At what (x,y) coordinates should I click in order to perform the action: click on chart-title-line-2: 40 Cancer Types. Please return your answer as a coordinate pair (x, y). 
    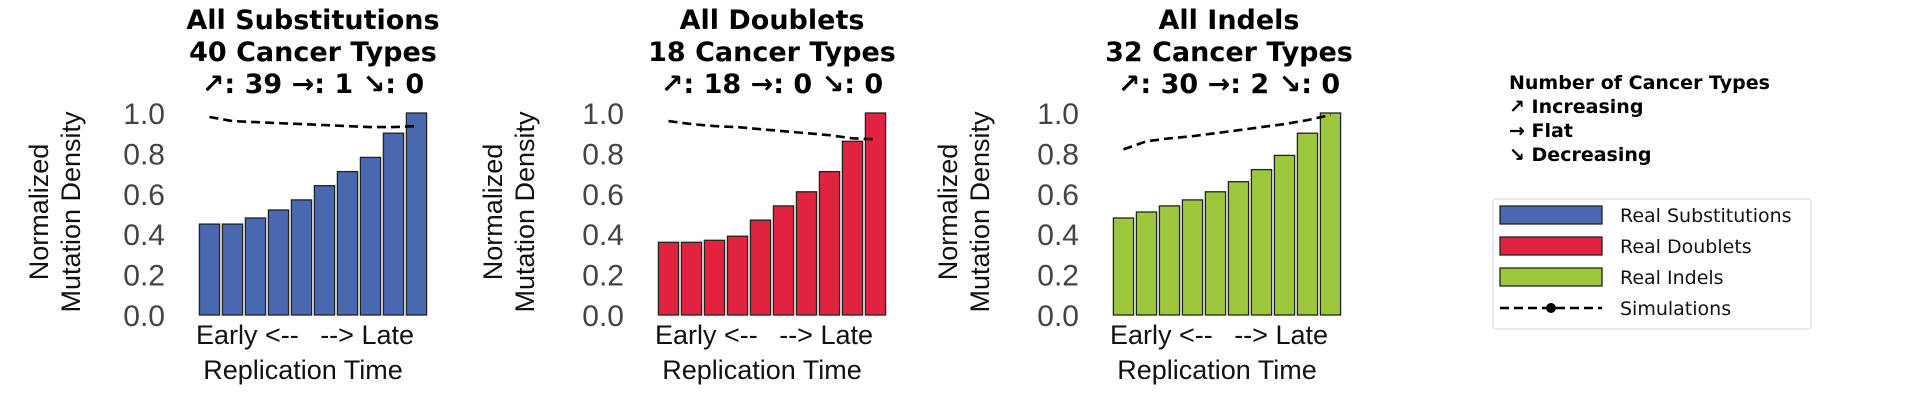
    Looking at the image, I should click on (313, 52).